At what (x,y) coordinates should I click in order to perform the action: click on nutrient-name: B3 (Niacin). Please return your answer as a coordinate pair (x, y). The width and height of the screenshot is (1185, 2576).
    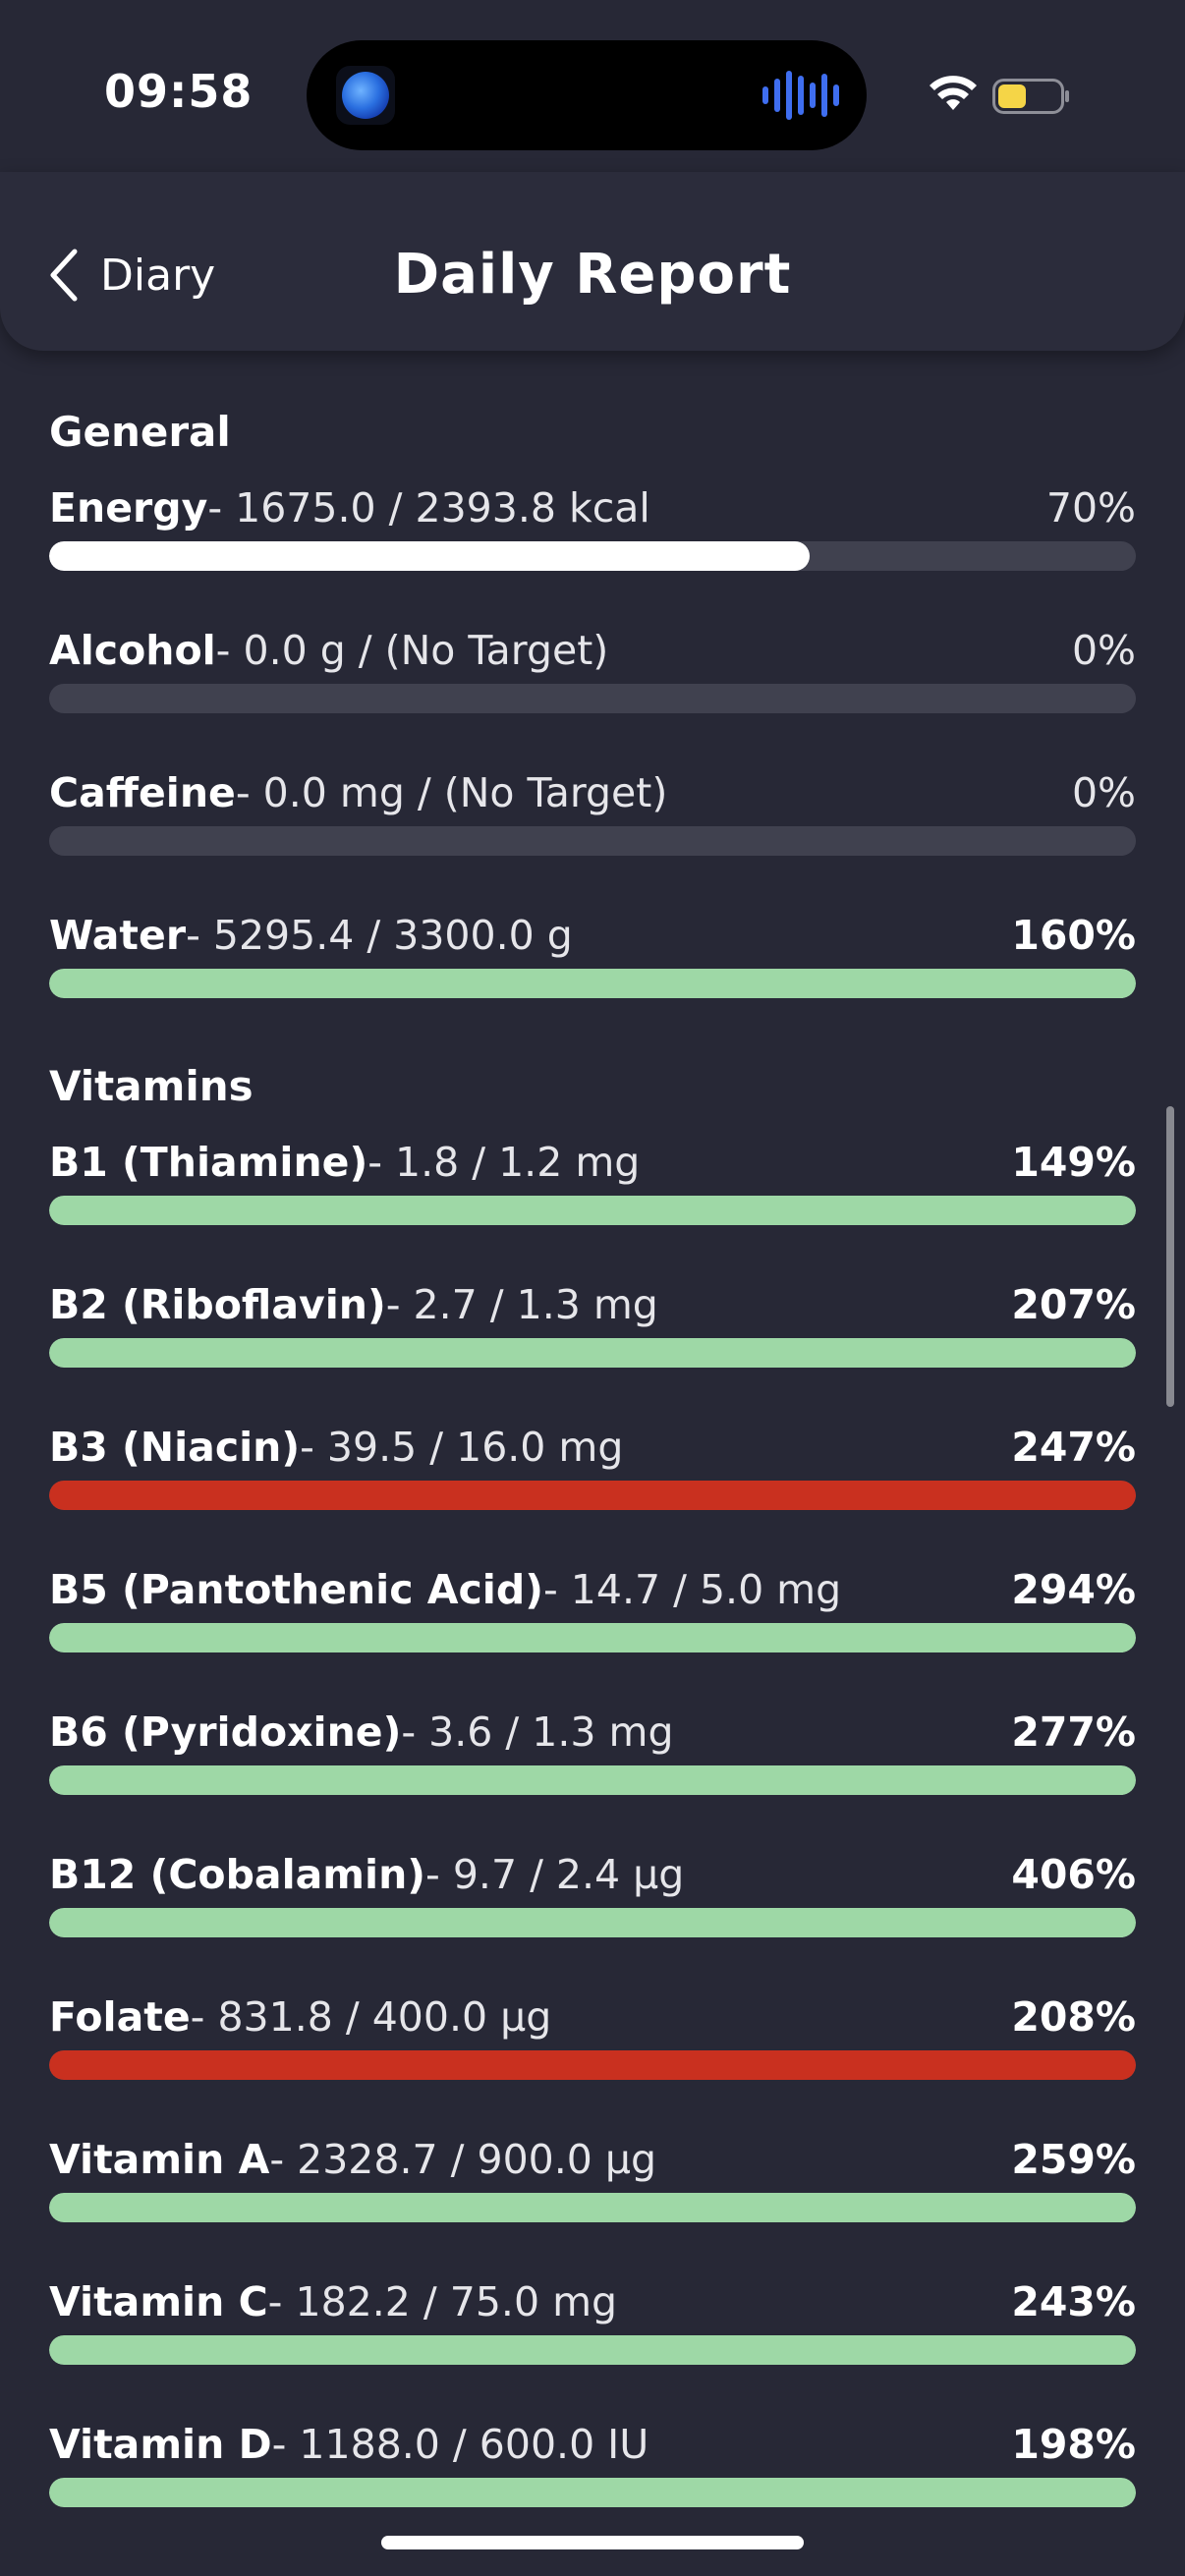
    Looking at the image, I should click on (175, 1447).